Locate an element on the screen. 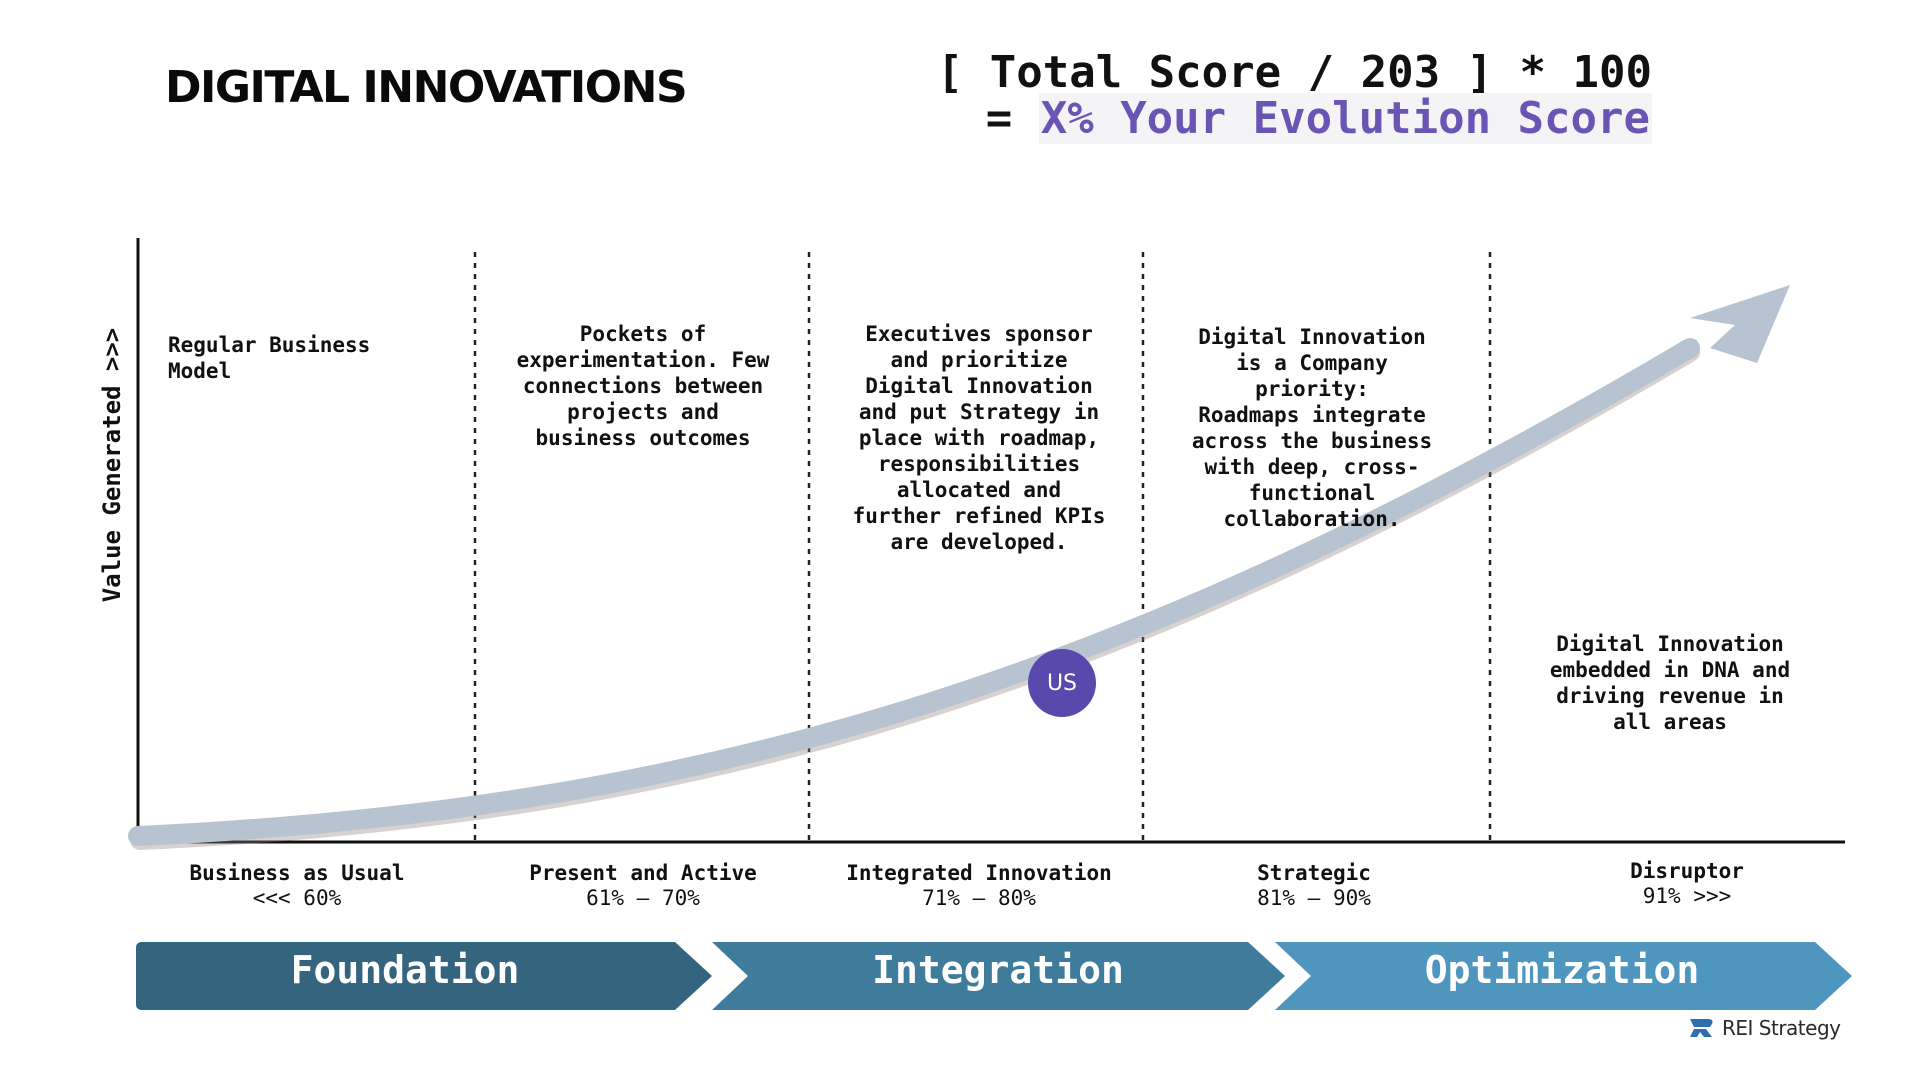 Image resolution: width=1920 pixels, height=1080 pixels. stage-range: 81% – 90% is located at coordinates (1314, 898).